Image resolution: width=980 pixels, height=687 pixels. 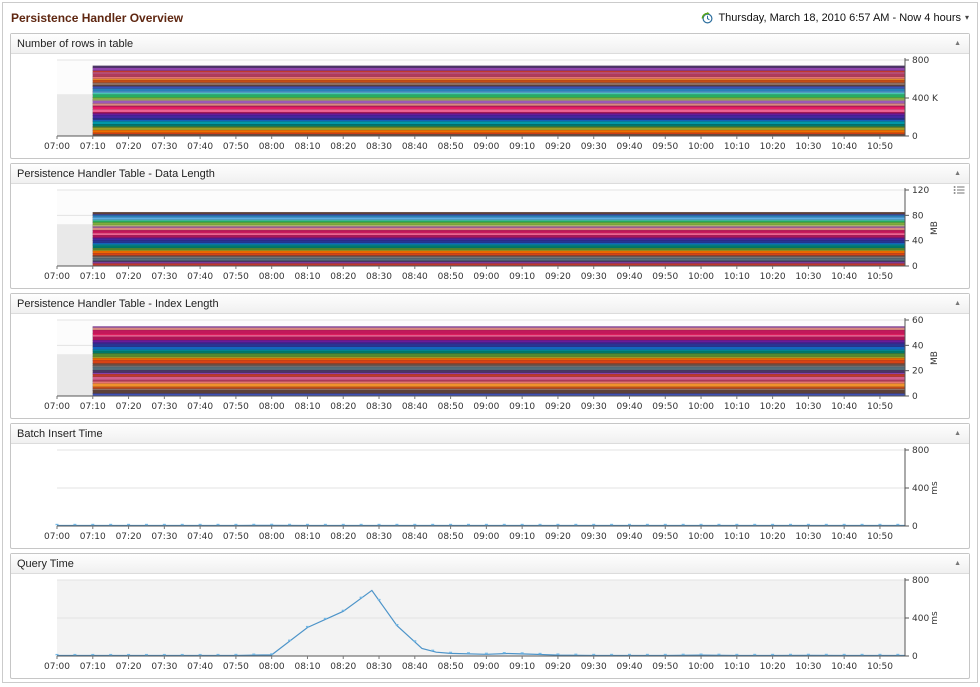 What do you see at coordinates (959, 190) in the screenshot?
I see `chart-options-icon` at bounding box center [959, 190].